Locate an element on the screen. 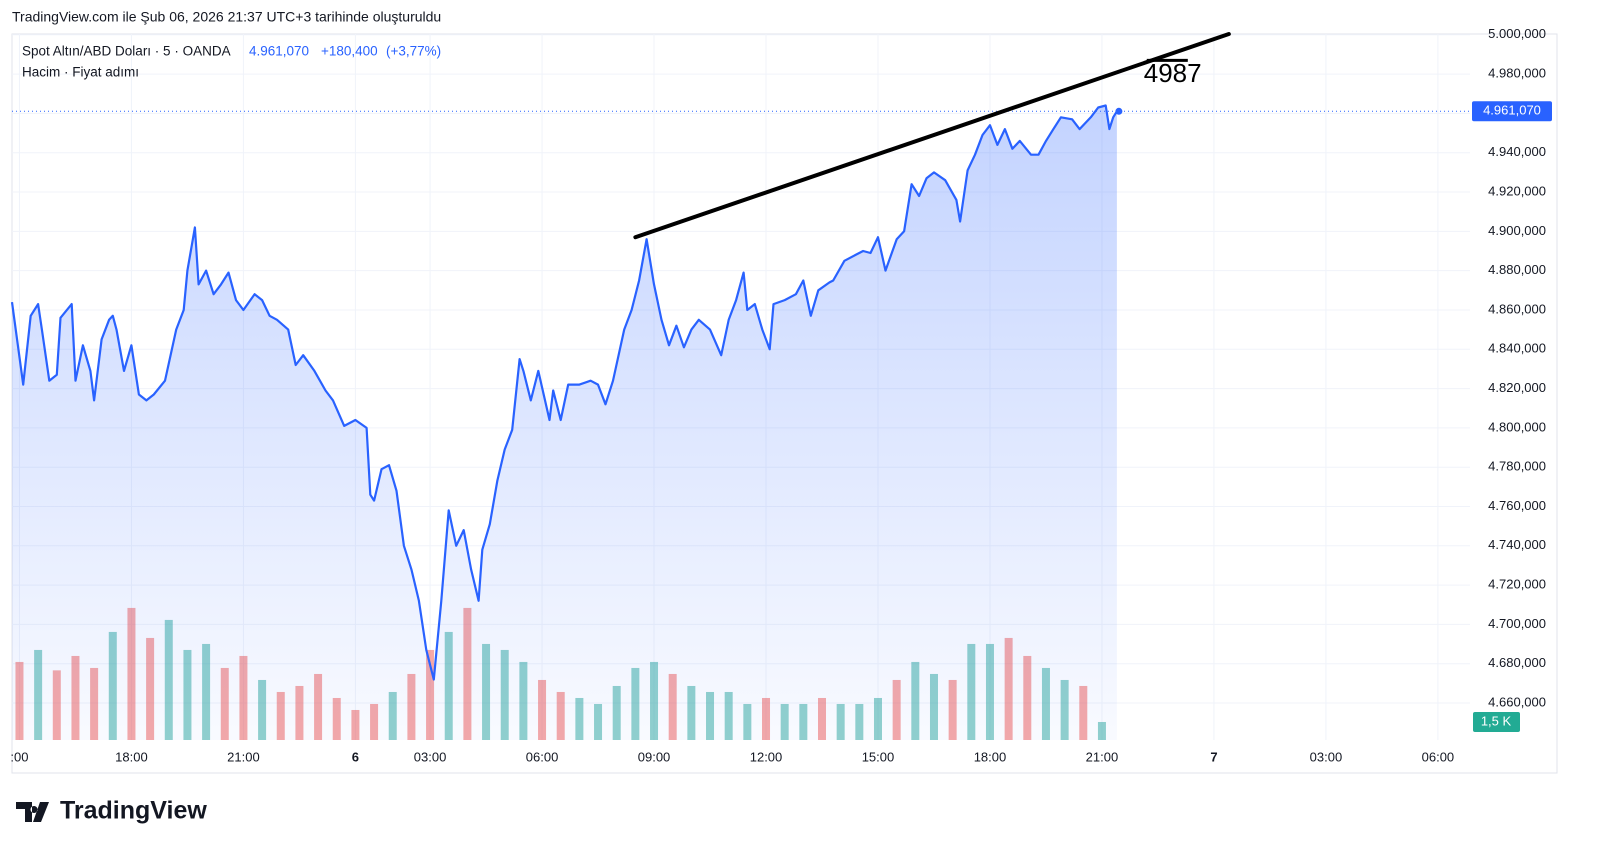  trendline is located at coordinates (932, 136).